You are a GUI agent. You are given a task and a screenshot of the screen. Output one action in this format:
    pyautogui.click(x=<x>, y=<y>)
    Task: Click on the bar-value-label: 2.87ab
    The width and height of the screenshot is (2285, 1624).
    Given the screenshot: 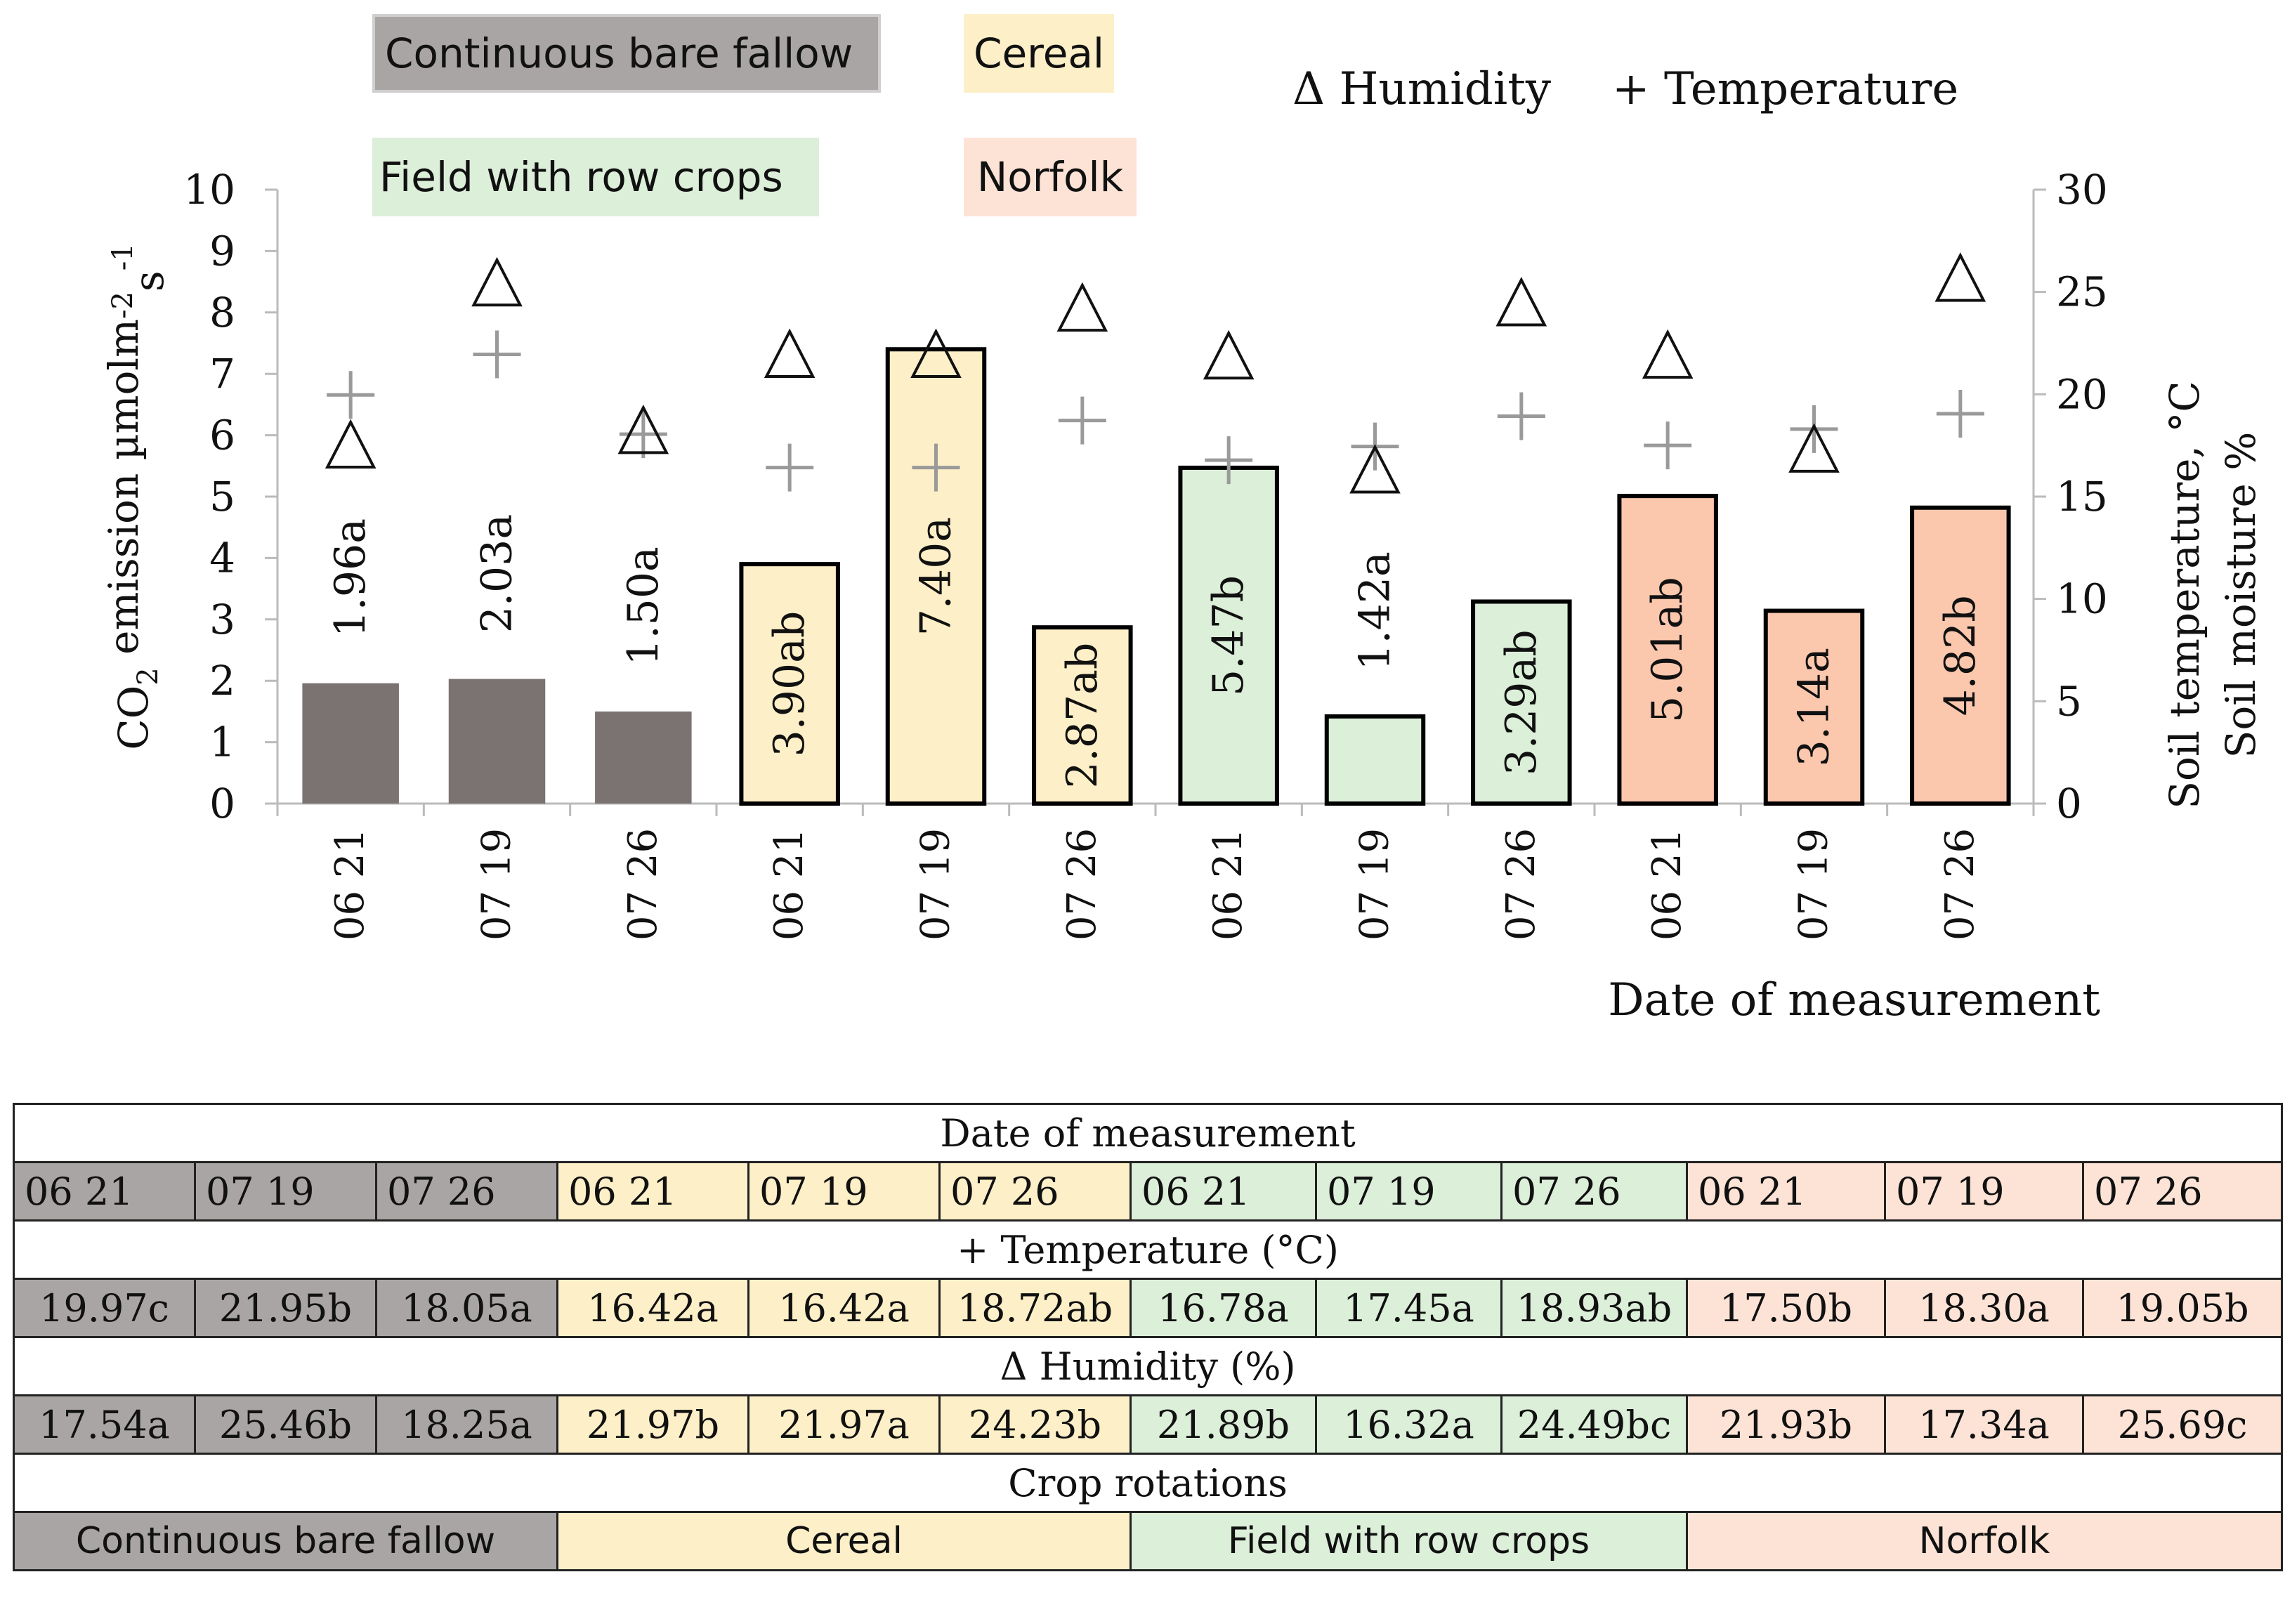 What is the action you would take?
    pyautogui.click(x=1082, y=716)
    